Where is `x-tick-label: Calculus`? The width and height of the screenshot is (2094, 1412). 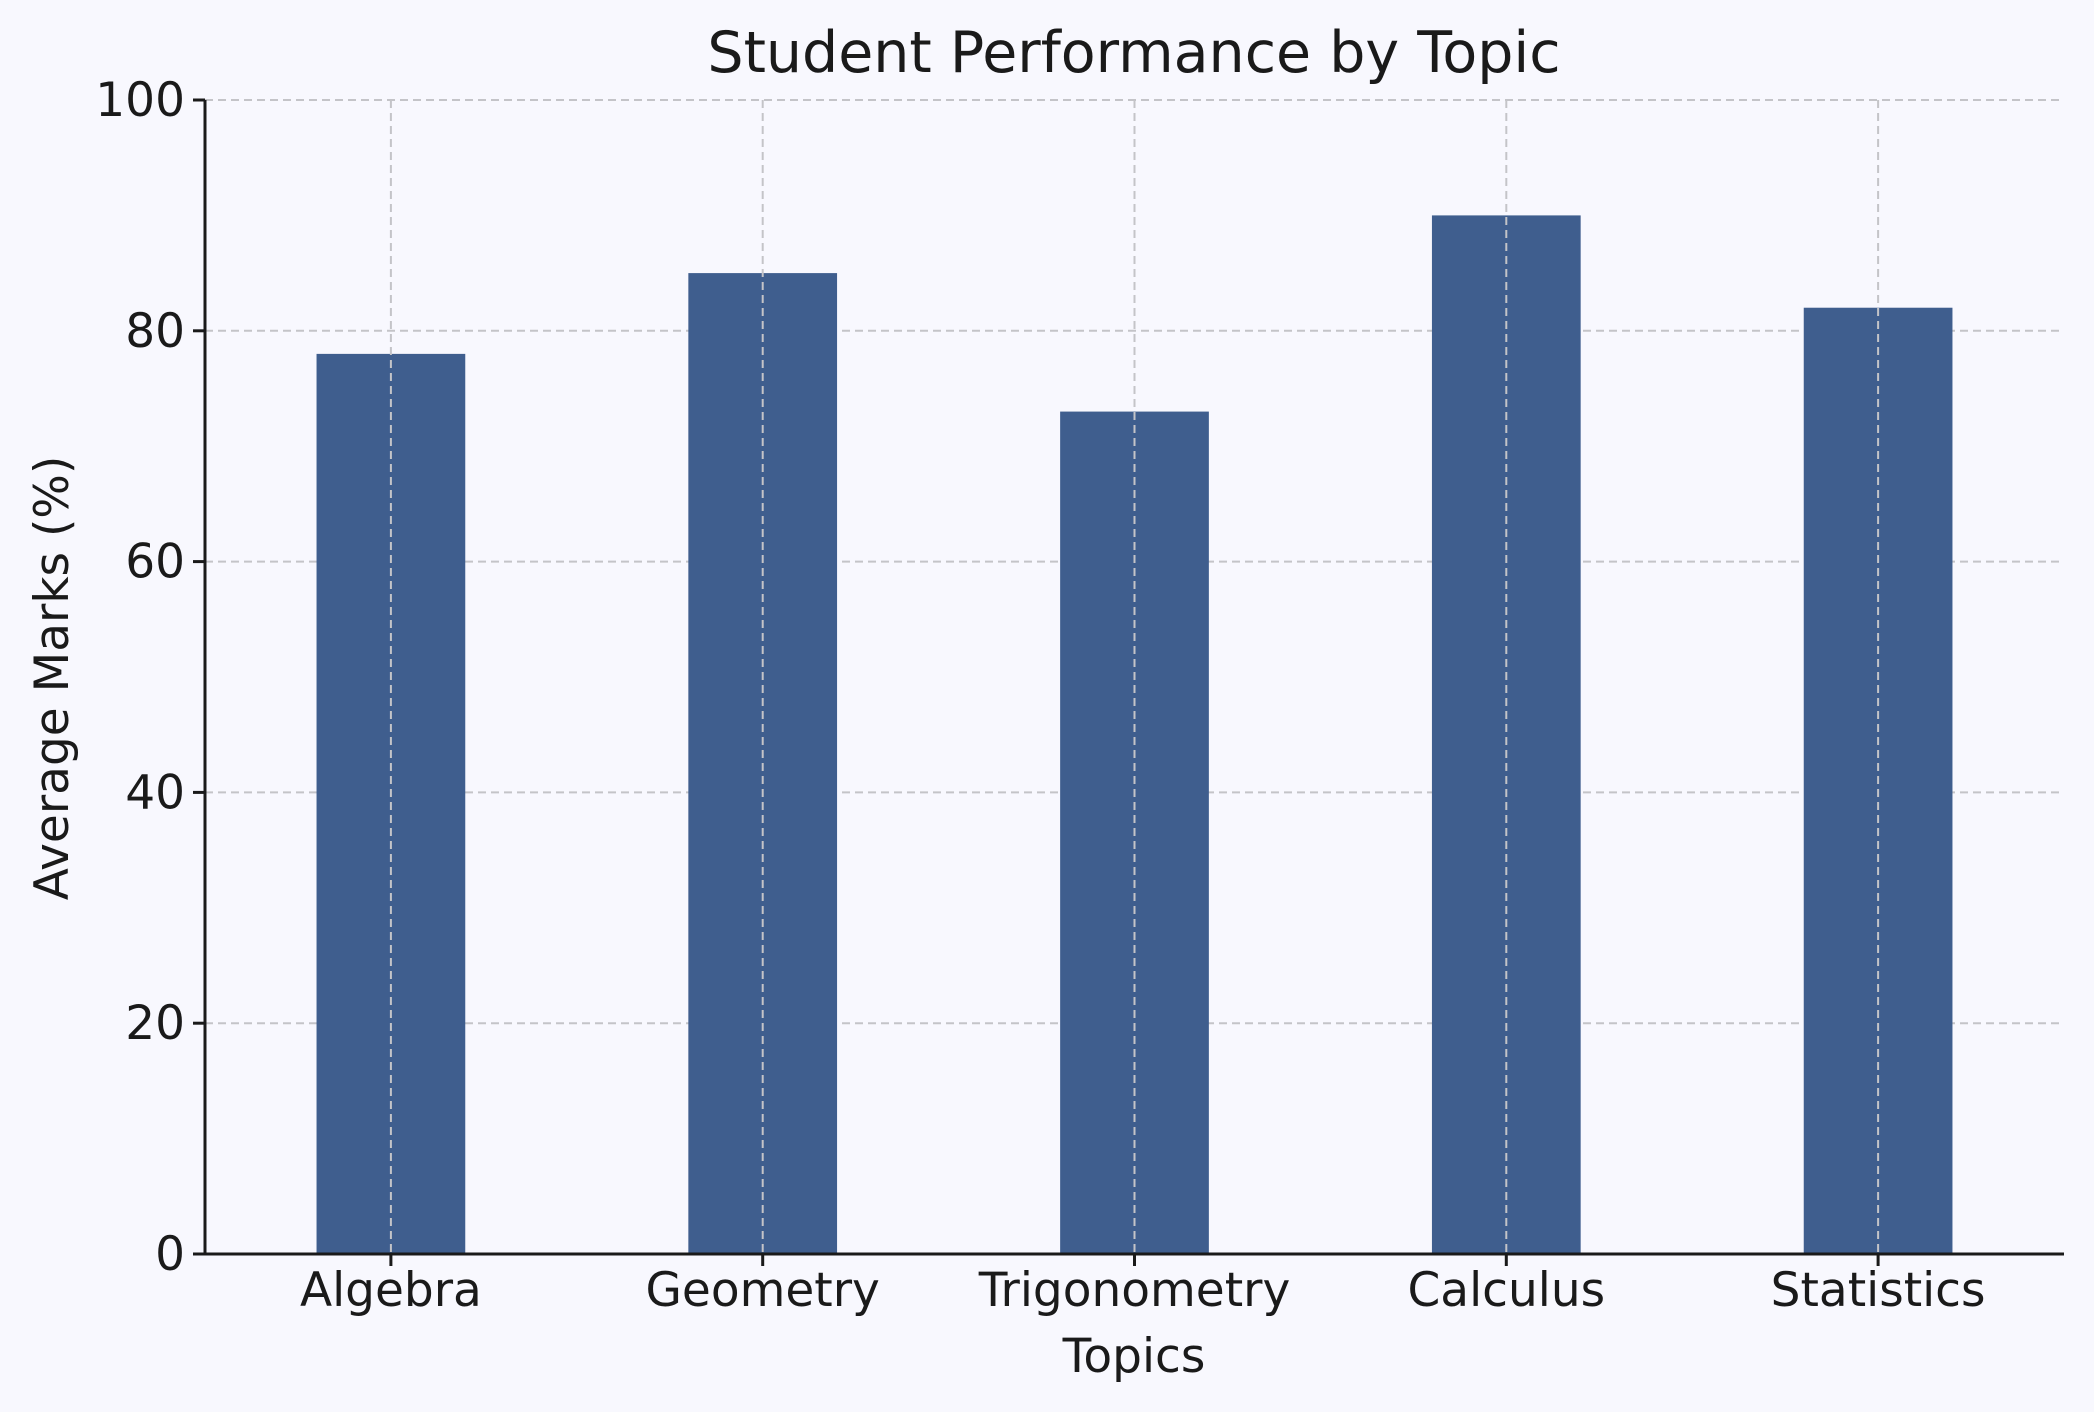
x-tick-label: Calculus is located at coordinates (1506, 1290).